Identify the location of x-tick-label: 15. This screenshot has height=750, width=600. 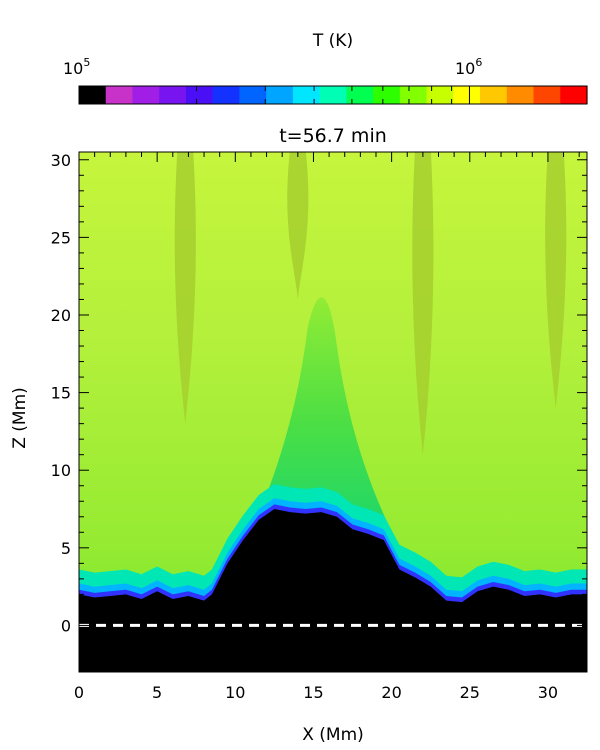
(313, 692).